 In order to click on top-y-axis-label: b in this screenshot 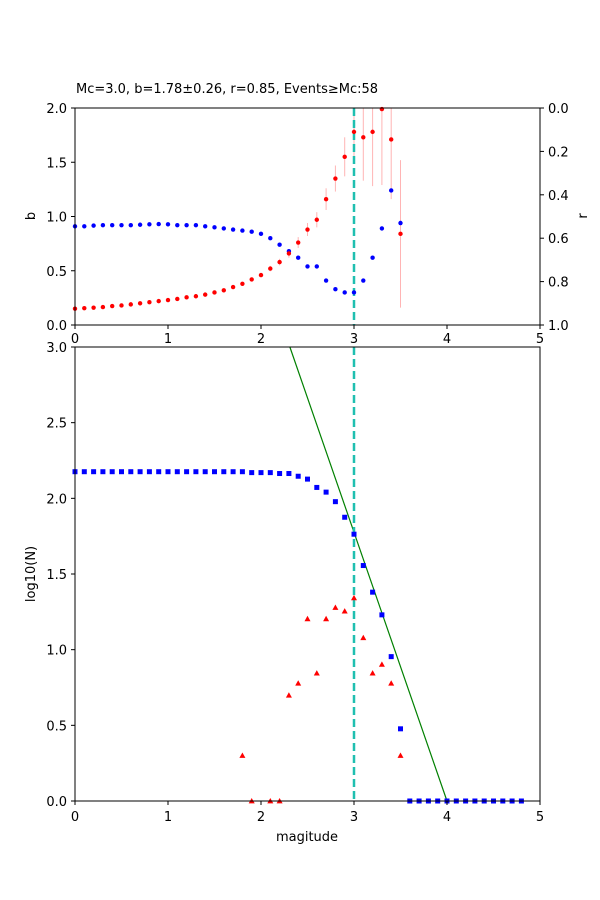, I will do `click(31, 216)`.